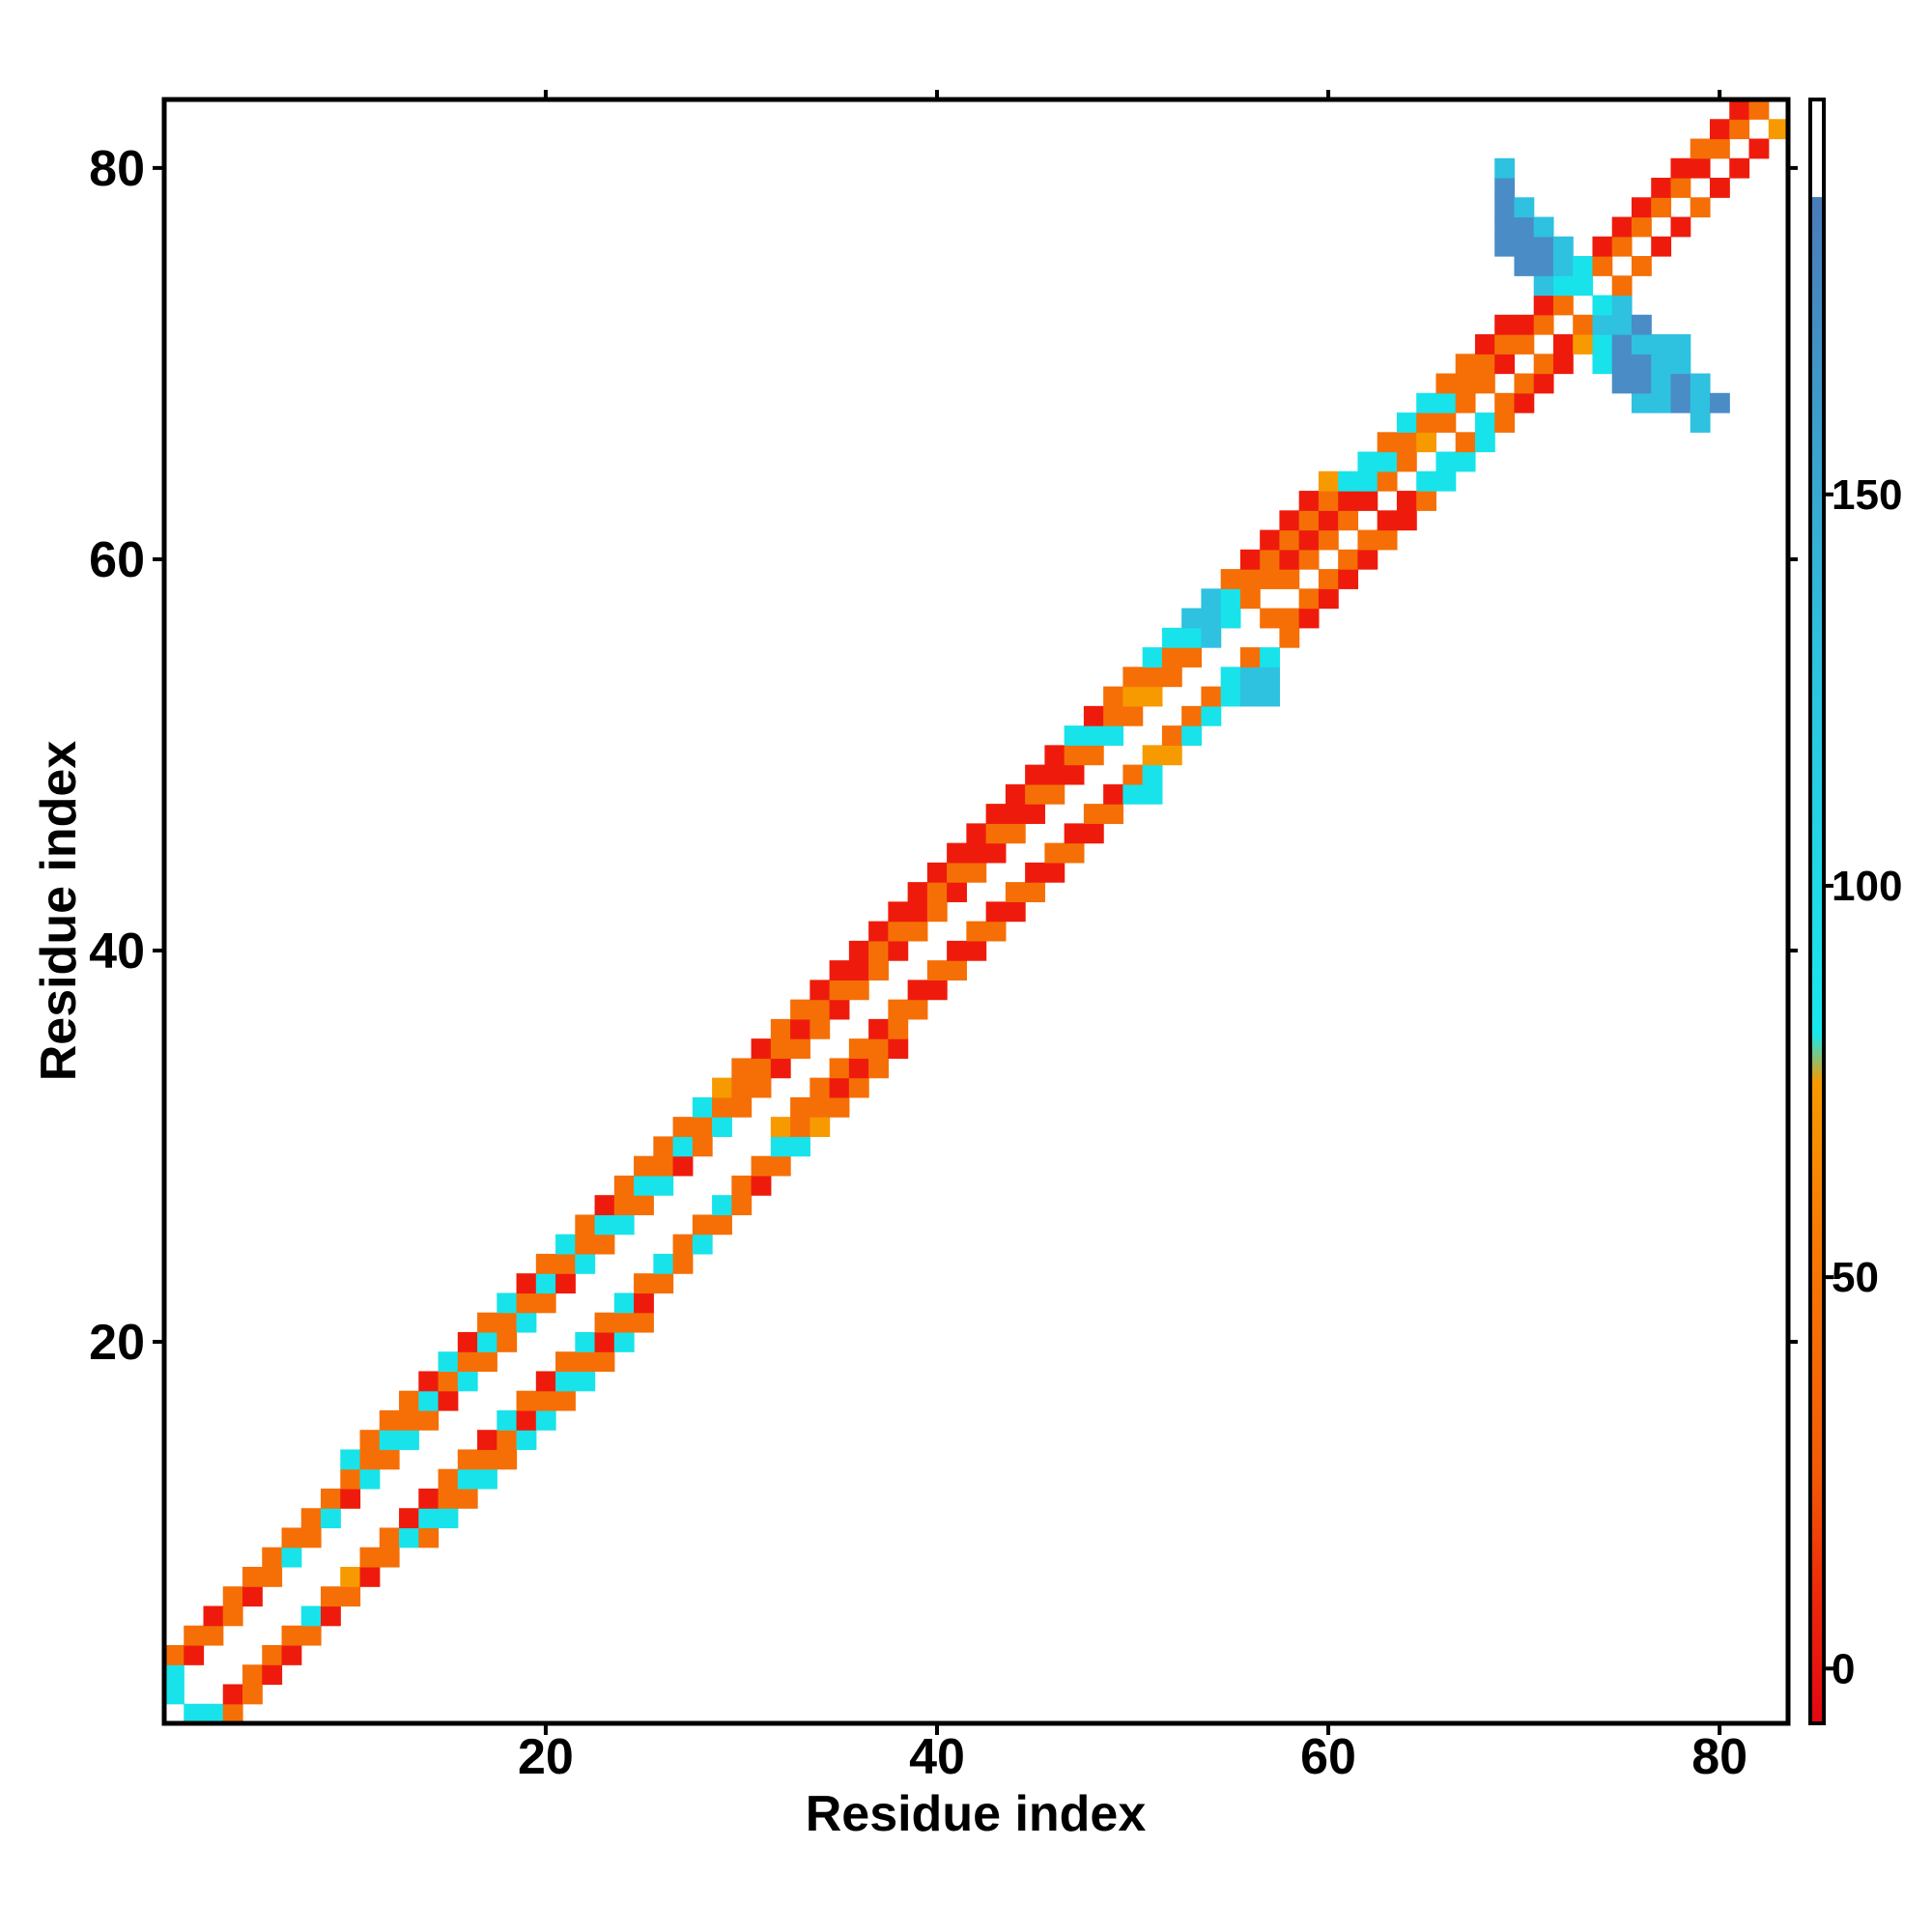 The image size is (1932, 1932). I want to click on colorbar-tick-label: 50, so click(1855, 1277).